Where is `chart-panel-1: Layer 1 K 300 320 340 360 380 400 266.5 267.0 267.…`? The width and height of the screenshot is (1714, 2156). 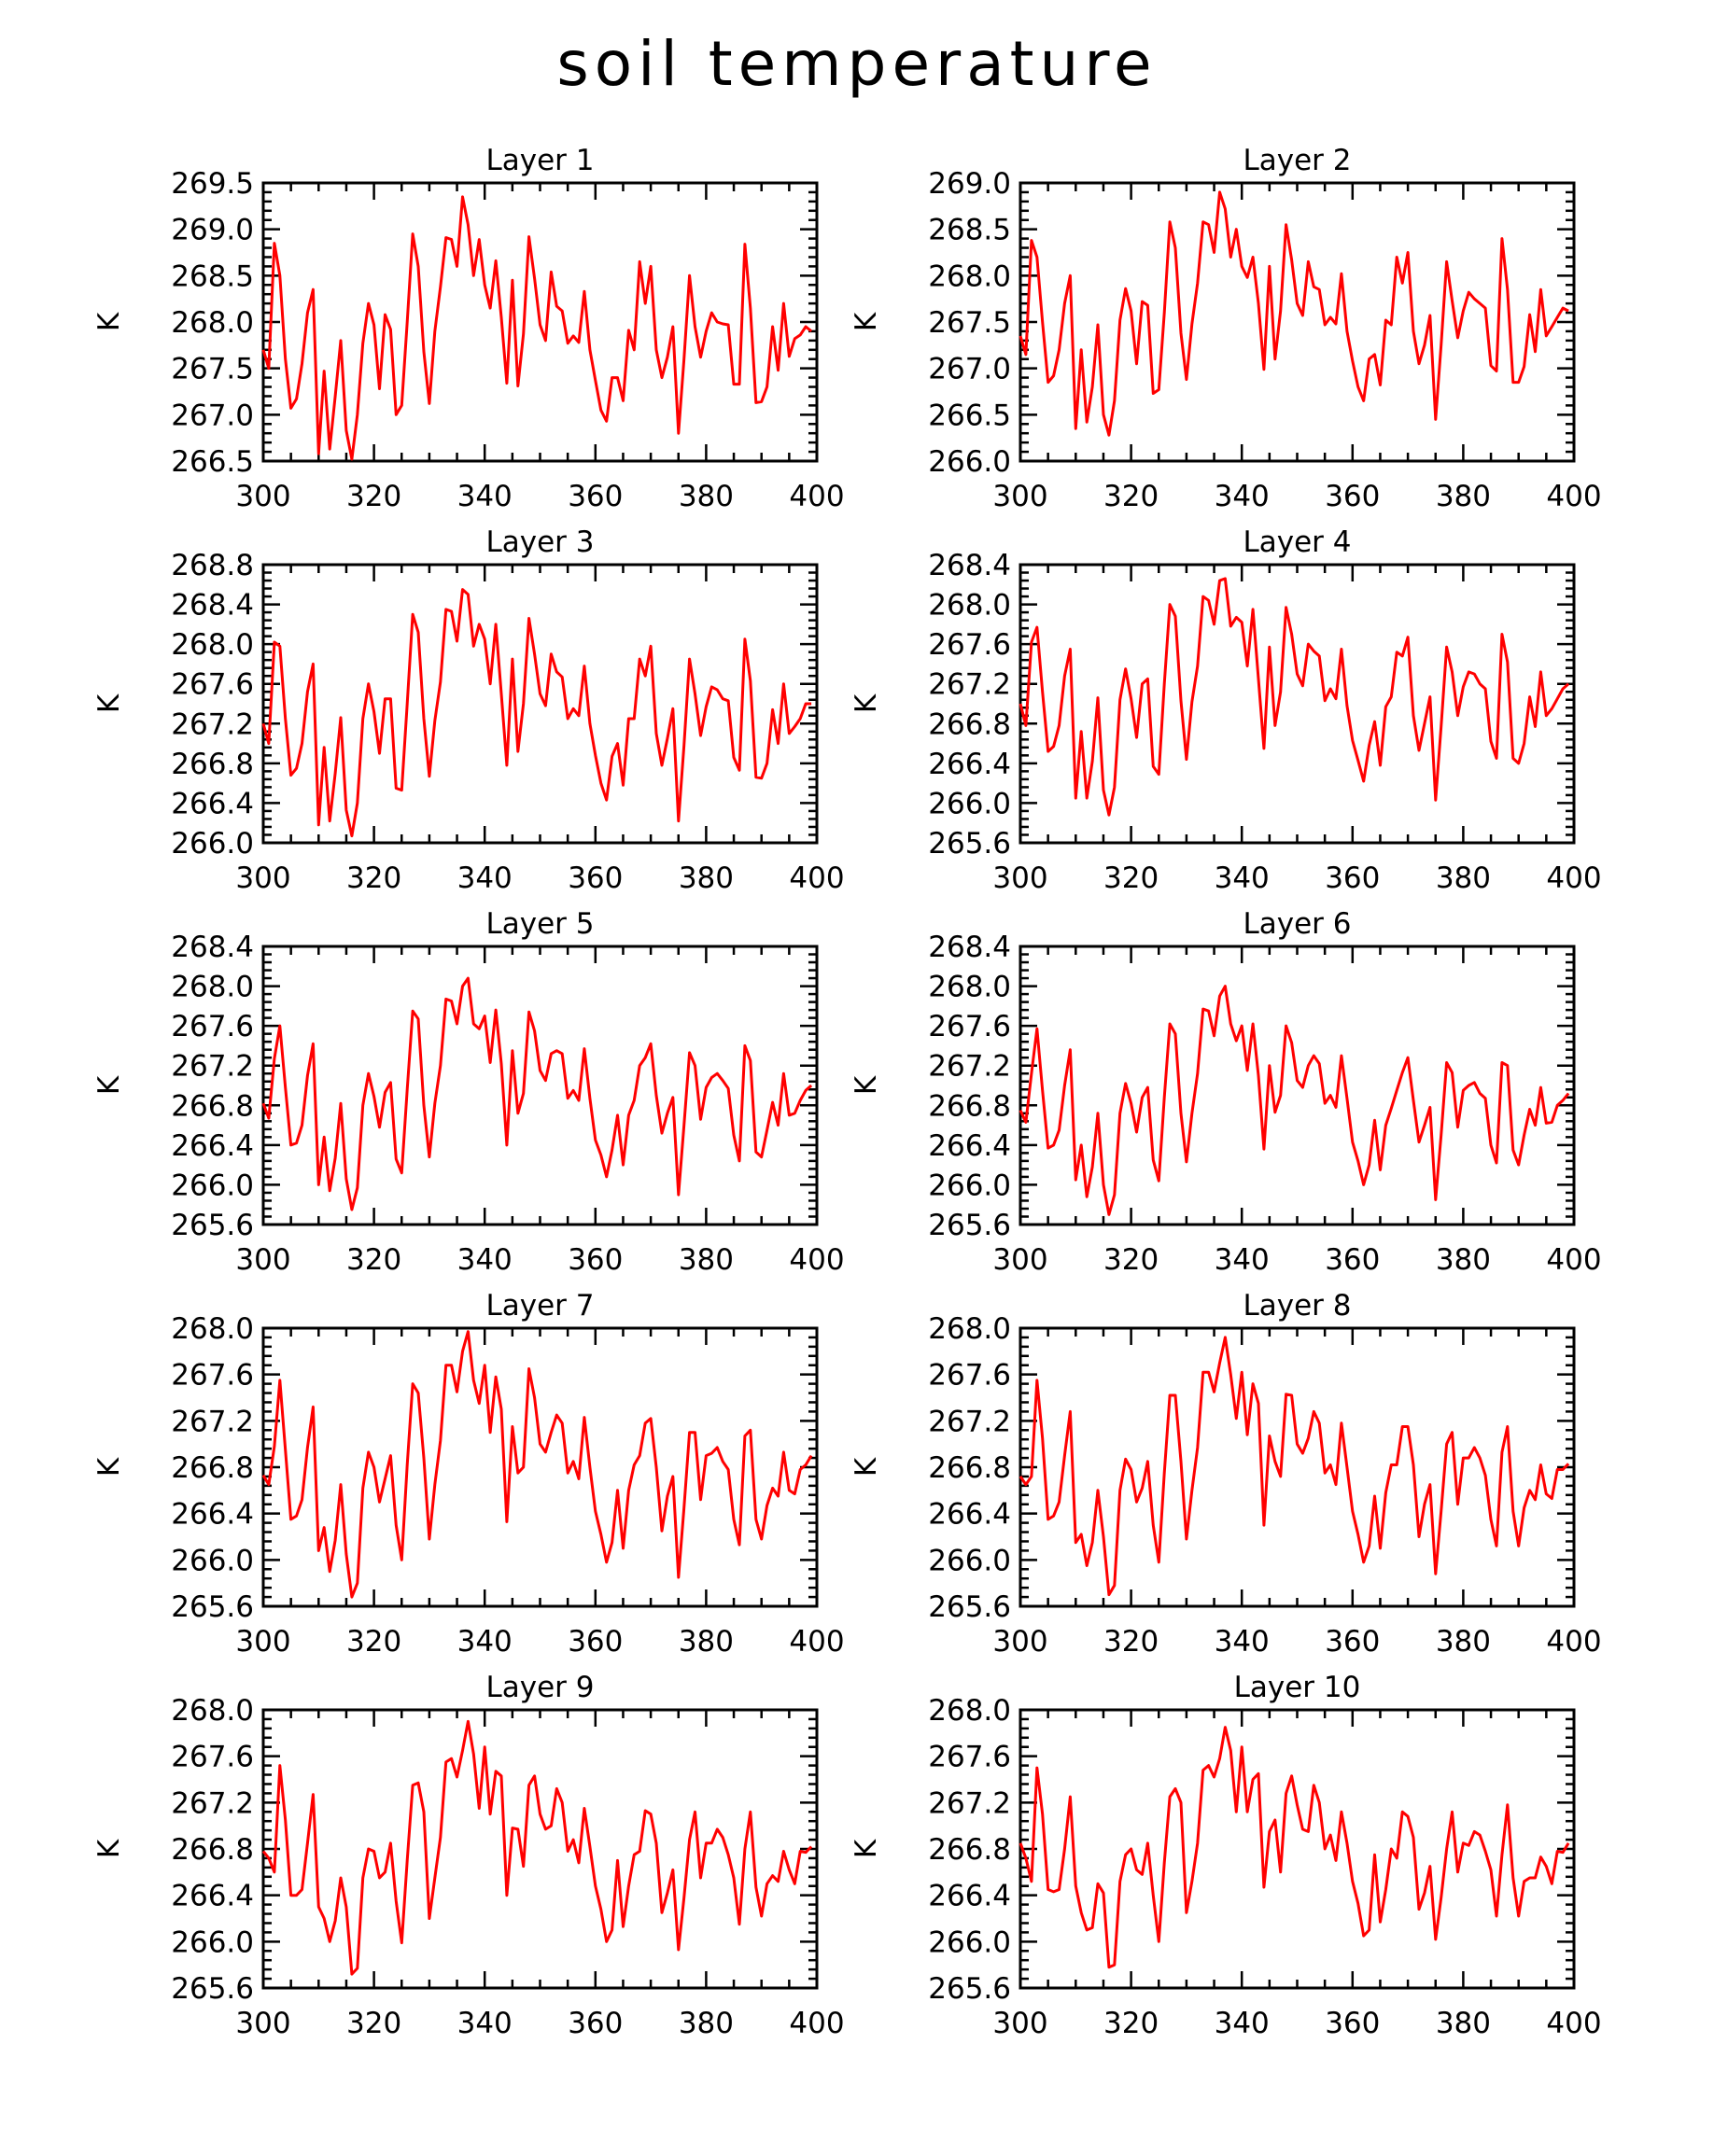
chart-panel-1: Layer 1 K 300 320 340 360 380 400 266.5 267.0 267.… is located at coordinates (469, 328).